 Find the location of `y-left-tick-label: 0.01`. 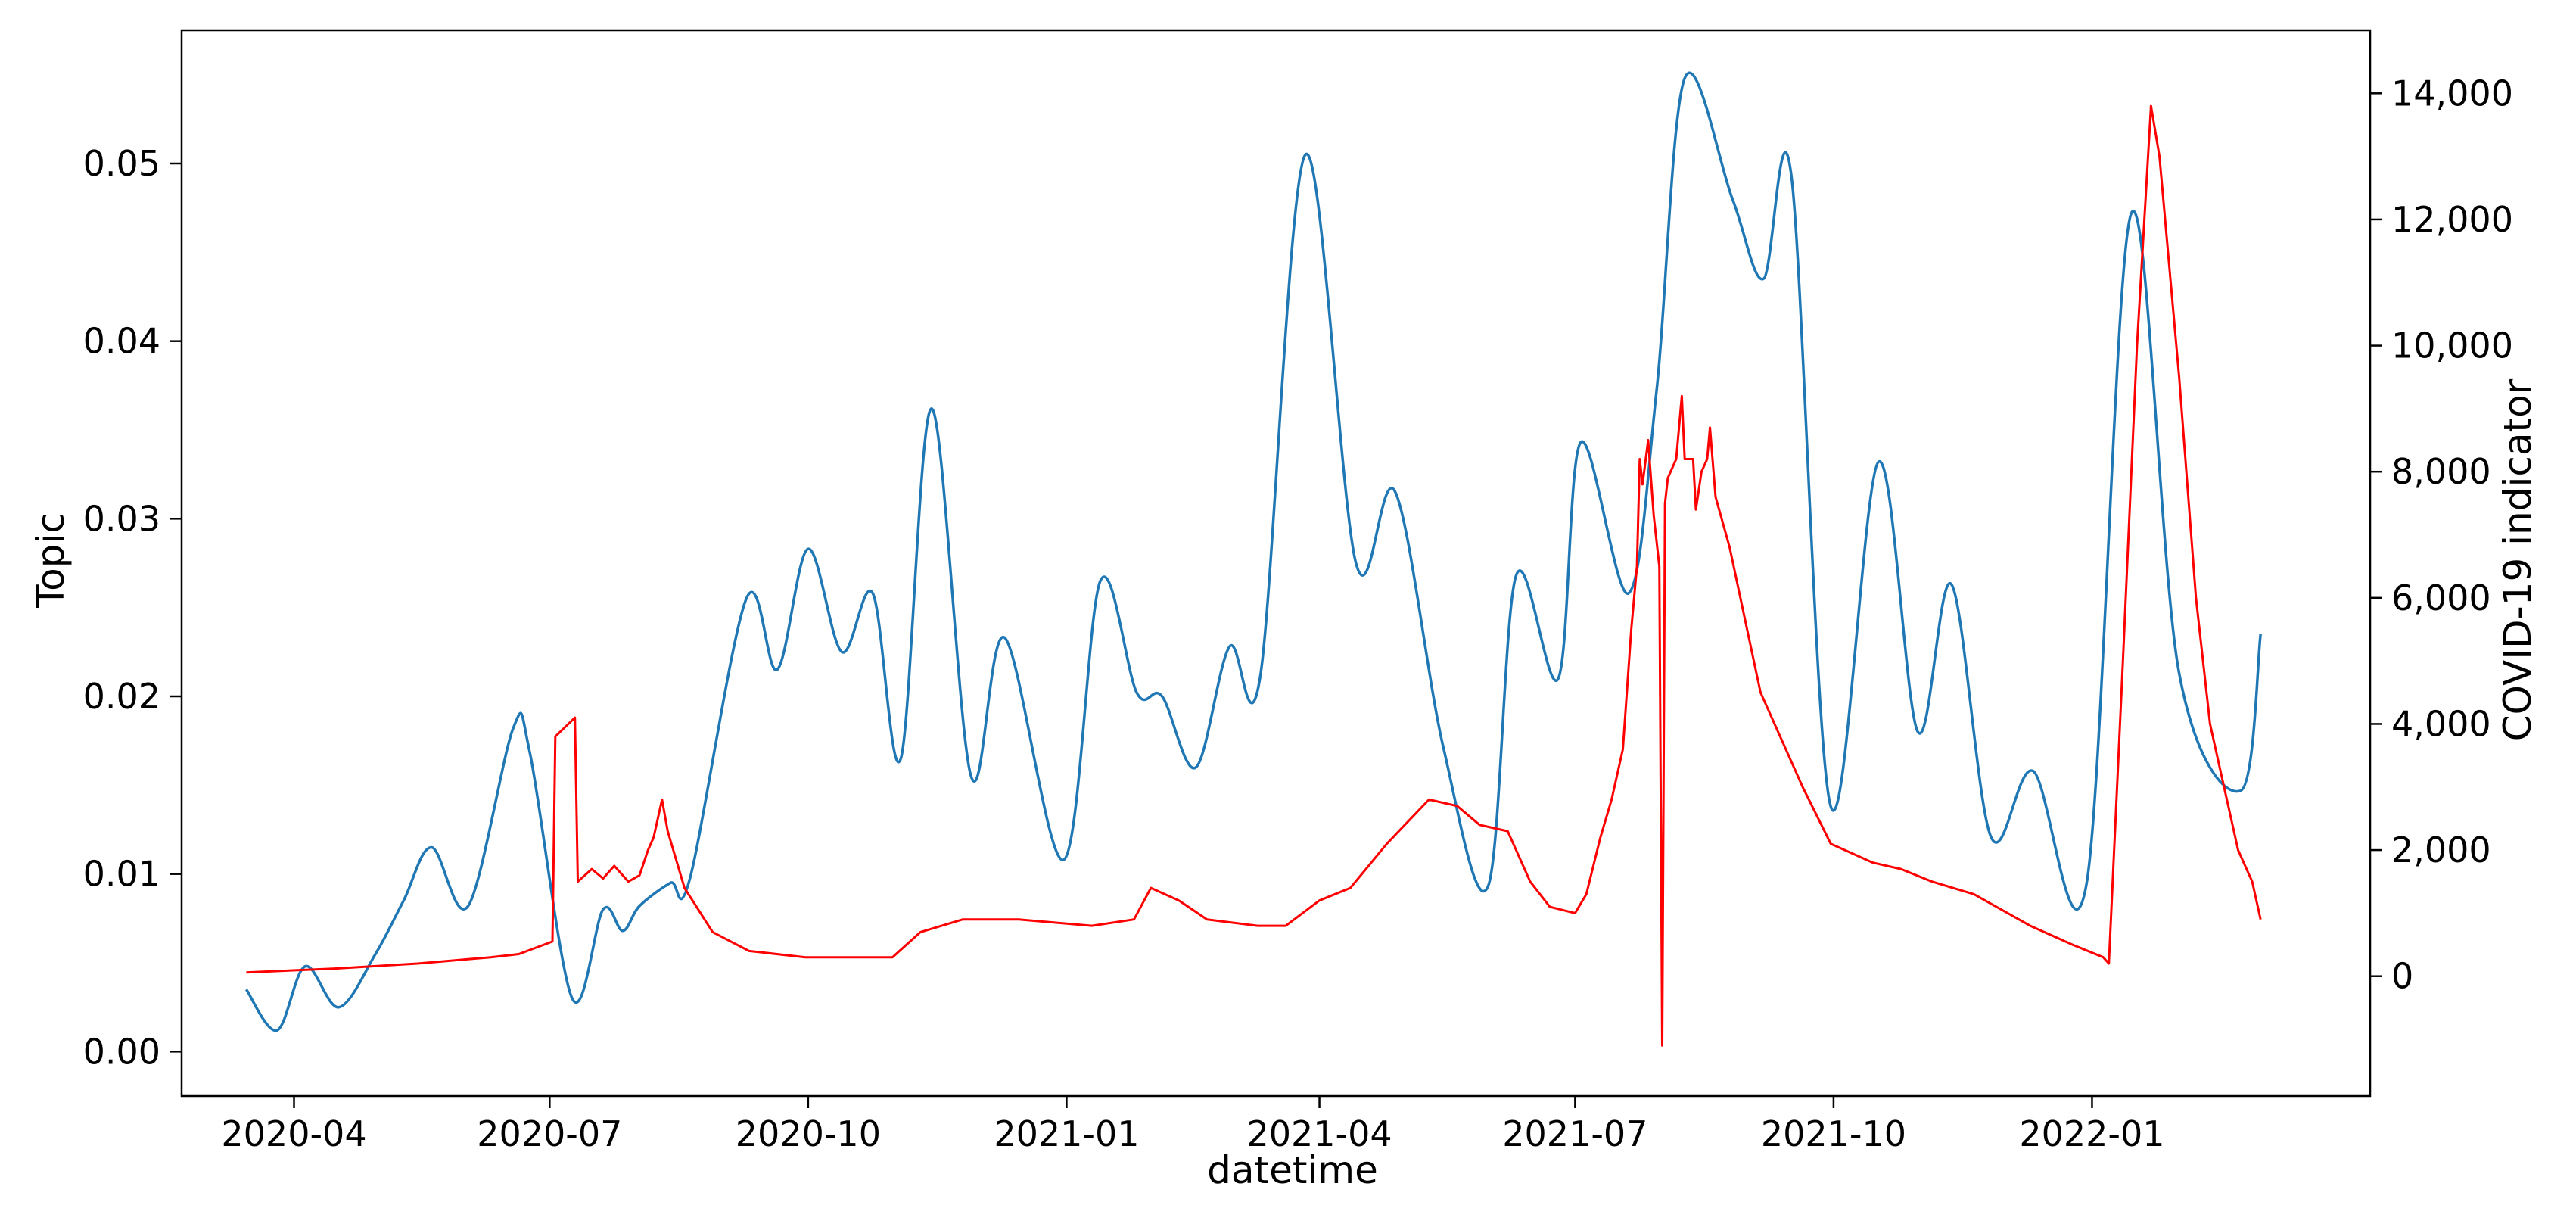

y-left-tick-label: 0.01 is located at coordinates (121, 874).